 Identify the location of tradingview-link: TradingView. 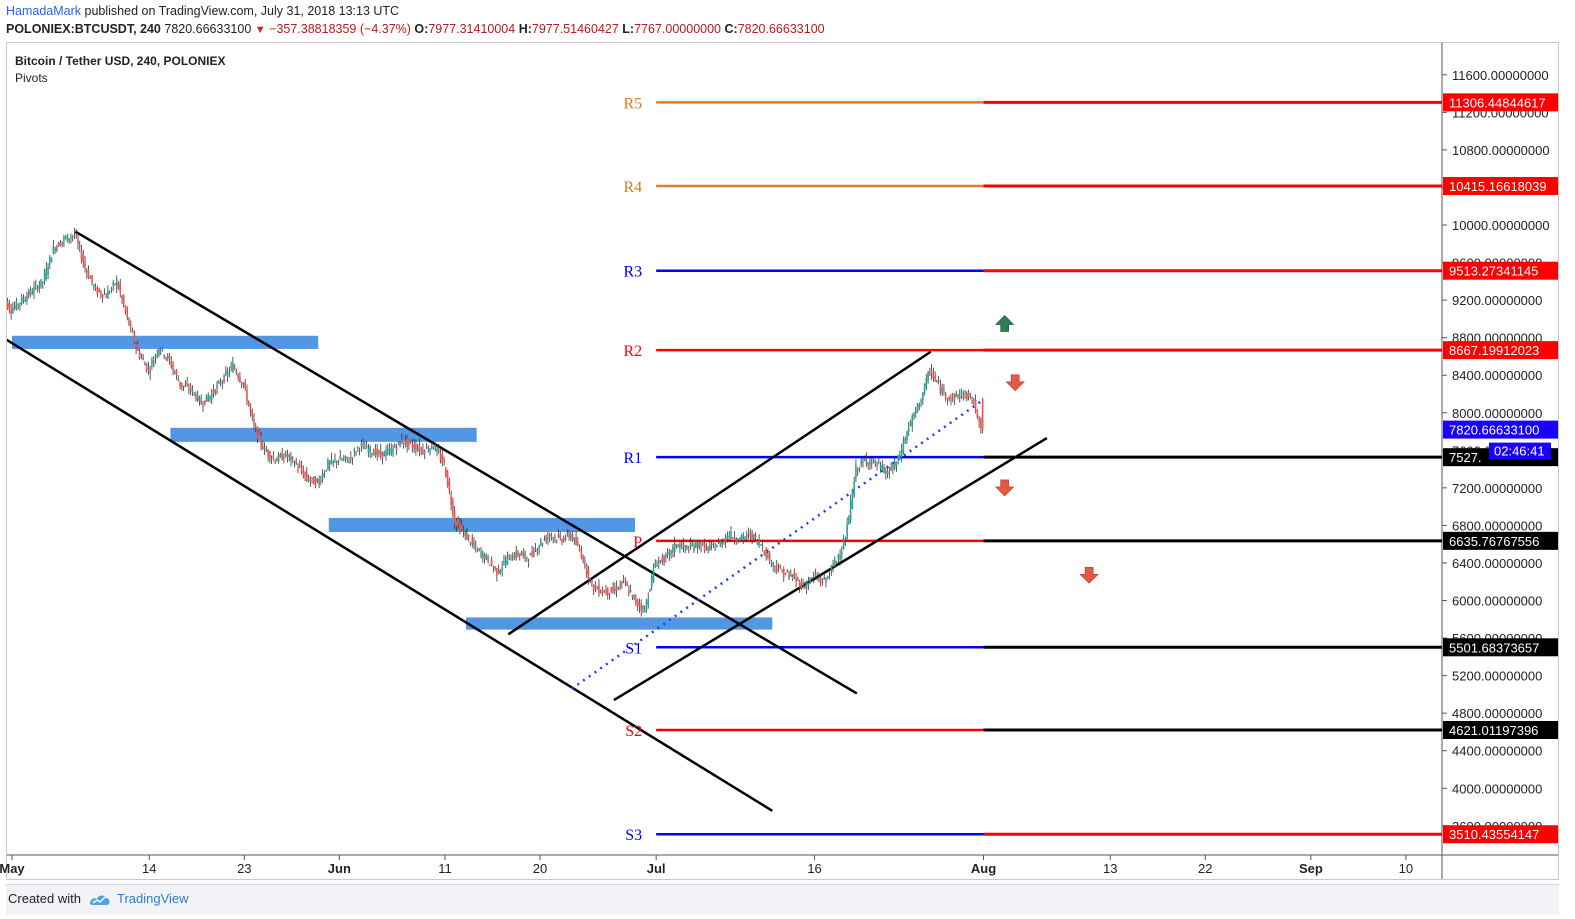
(153, 898).